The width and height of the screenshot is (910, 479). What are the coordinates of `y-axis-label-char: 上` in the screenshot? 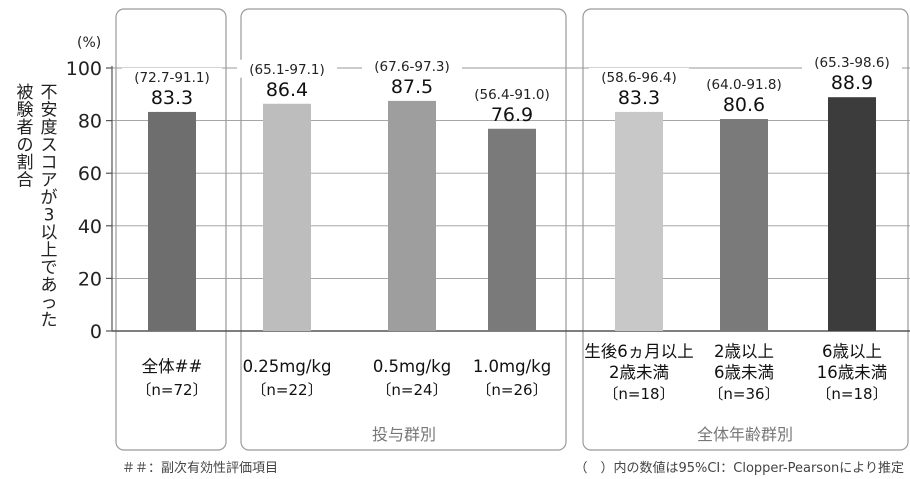 It's located at (49, 251).